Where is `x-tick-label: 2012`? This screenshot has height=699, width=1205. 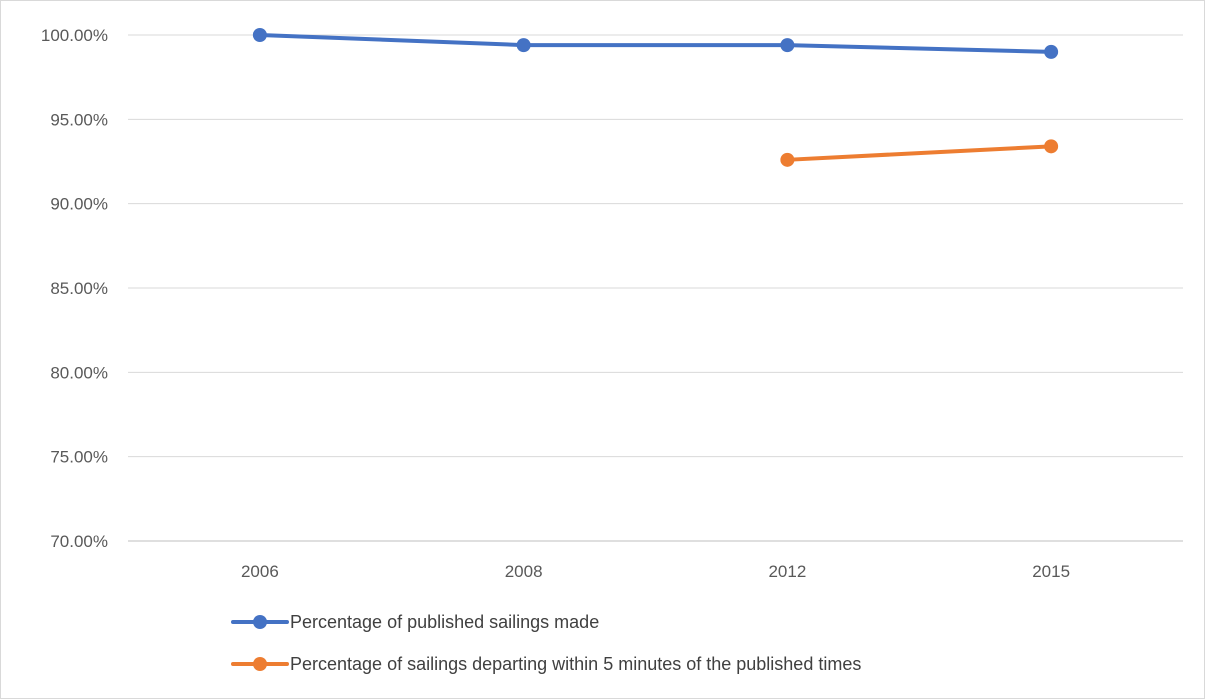 x-tick-label: 2012 is located at coordinates (787, 571).